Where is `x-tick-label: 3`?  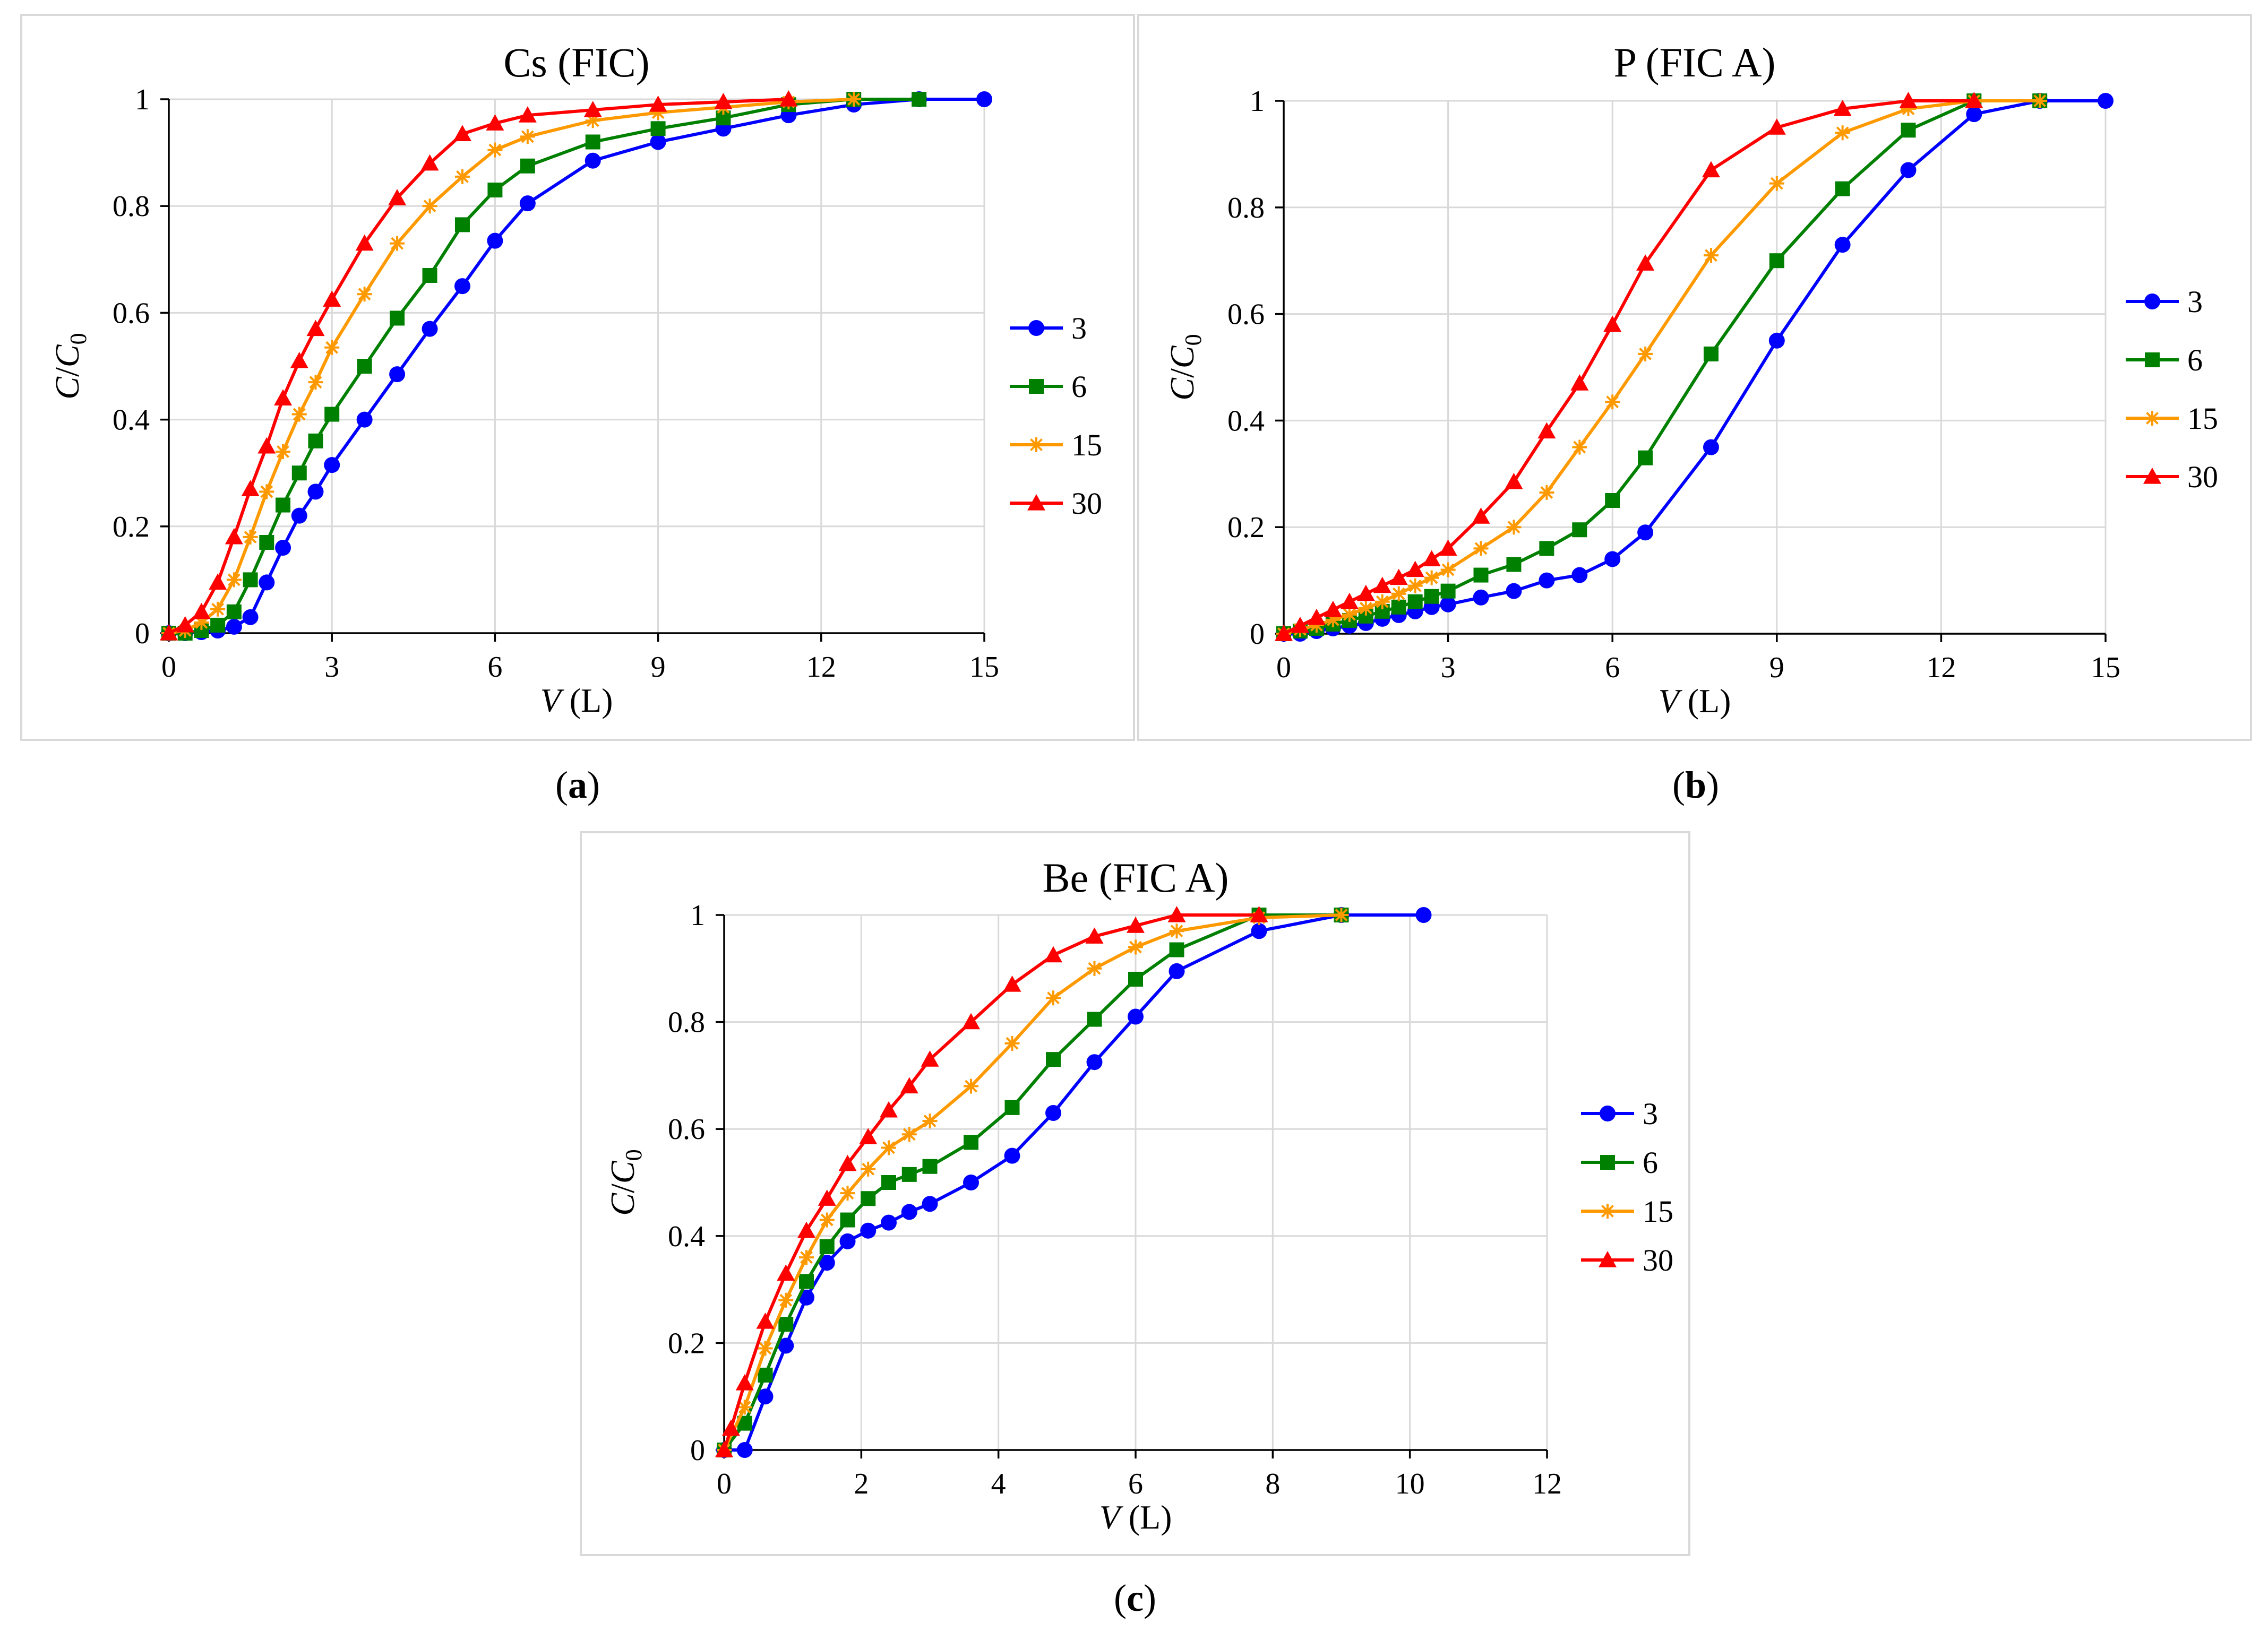
x-tick-label: 3 is located at coordinates (1448, 667).